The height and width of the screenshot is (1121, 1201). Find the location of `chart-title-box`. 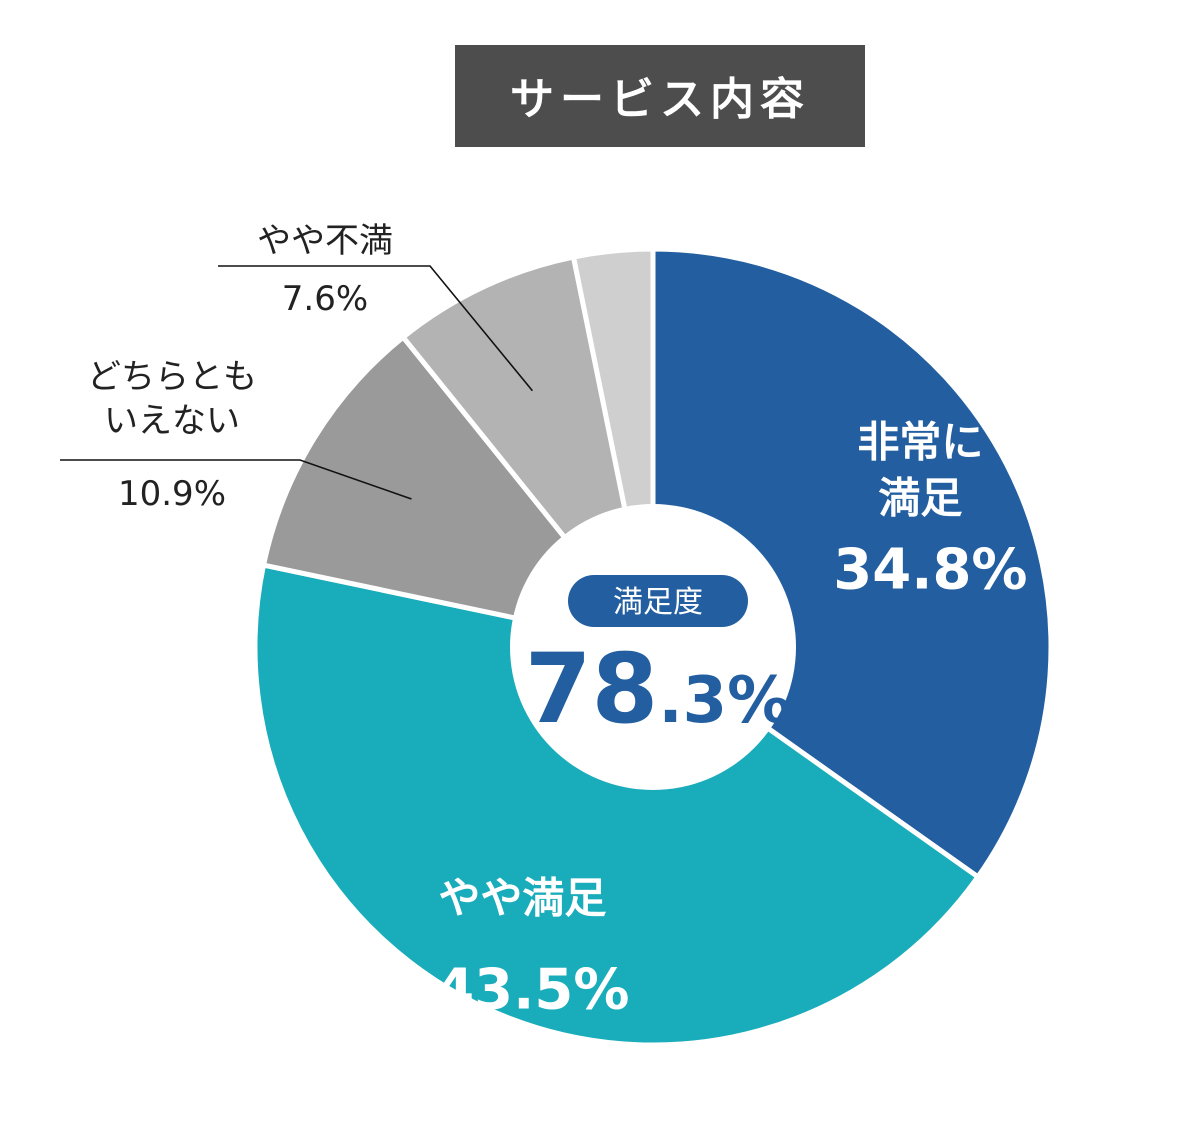

chart-title-box is located at coordinates (660, 96).